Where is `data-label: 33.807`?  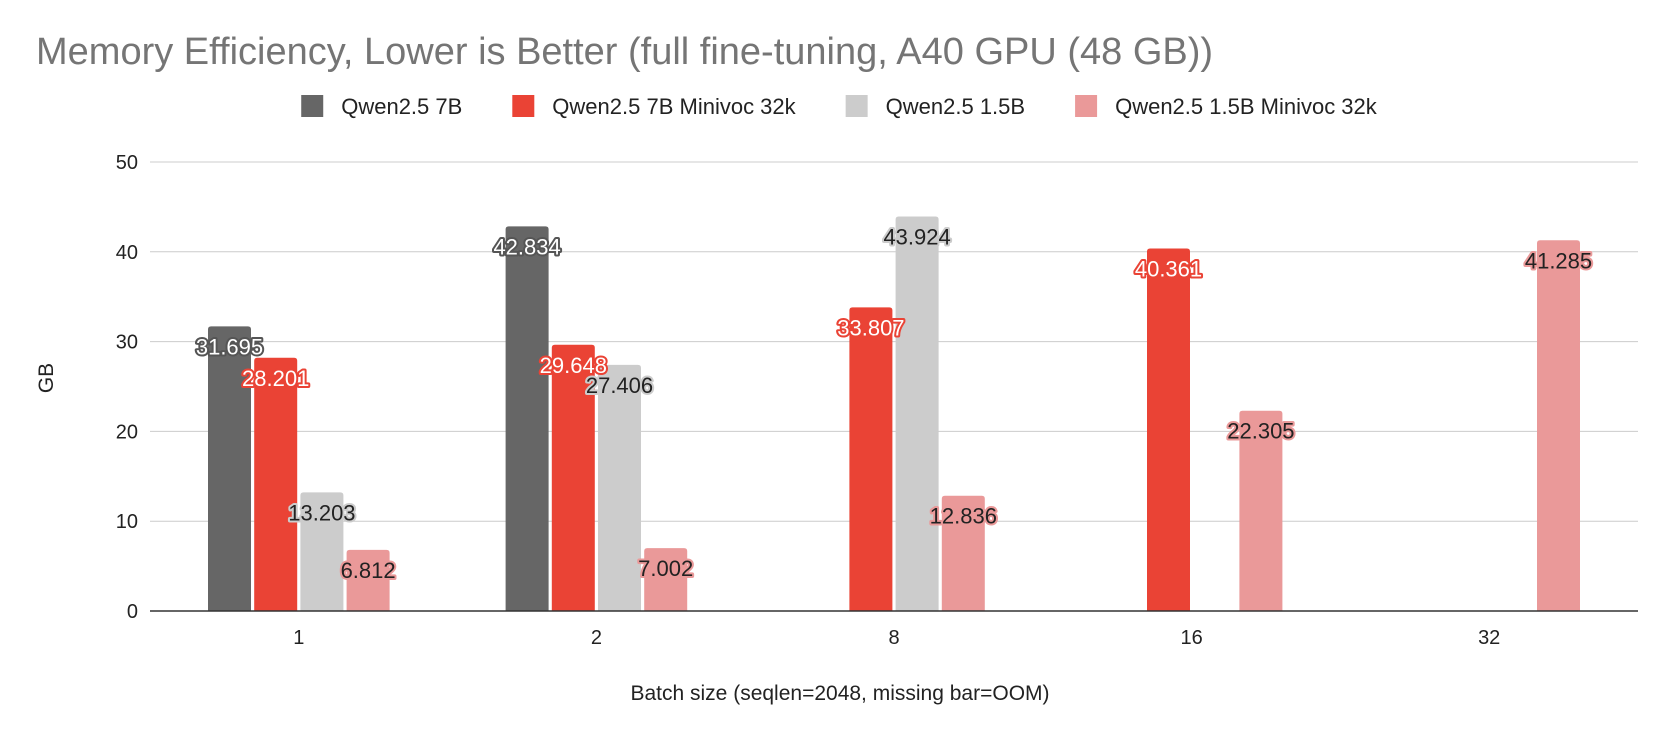 data-label: 33.807 is located at coordinates (870, 327).